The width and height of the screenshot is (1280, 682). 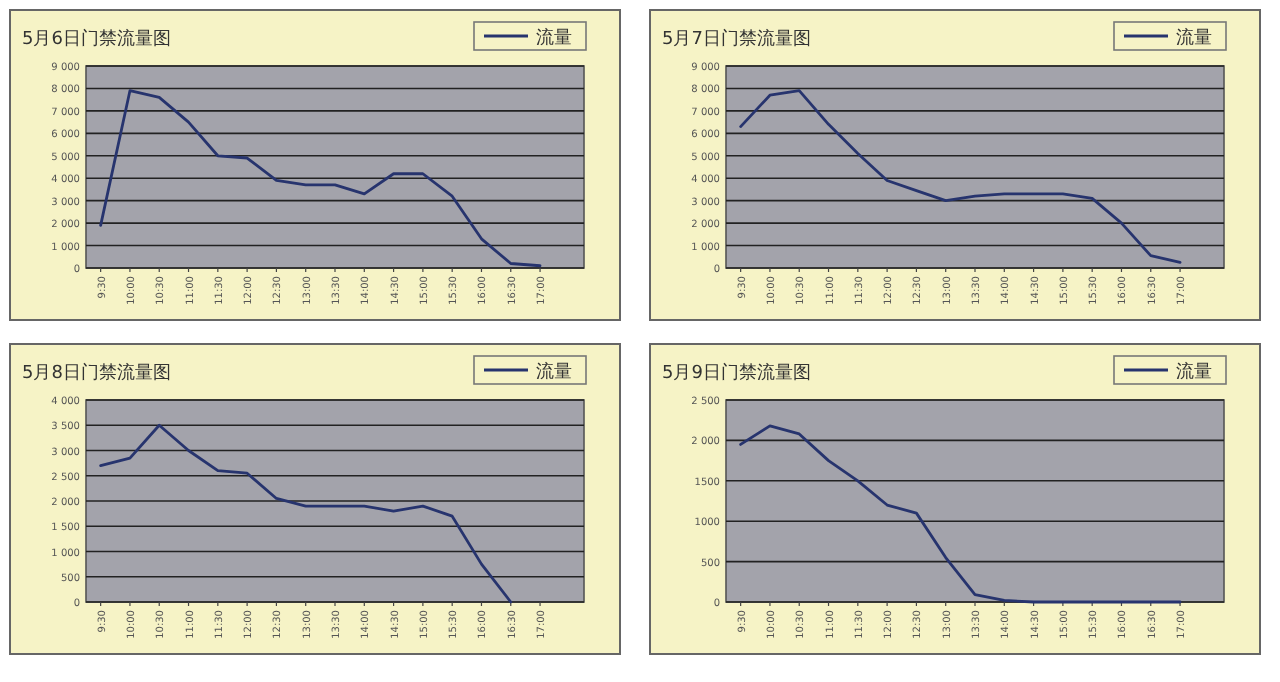 What do you see at coordinates (736, 373) in the screenshot?
I see `chart-title: 5月9日门禁流量图` at bounding box center [736, 373].